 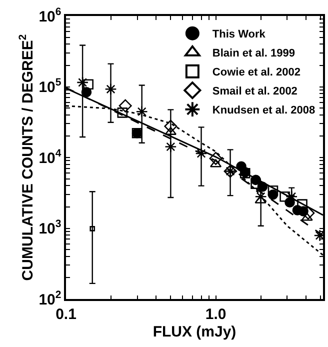 I want to click on legend-label: This Work, so click(x=239, y=34).